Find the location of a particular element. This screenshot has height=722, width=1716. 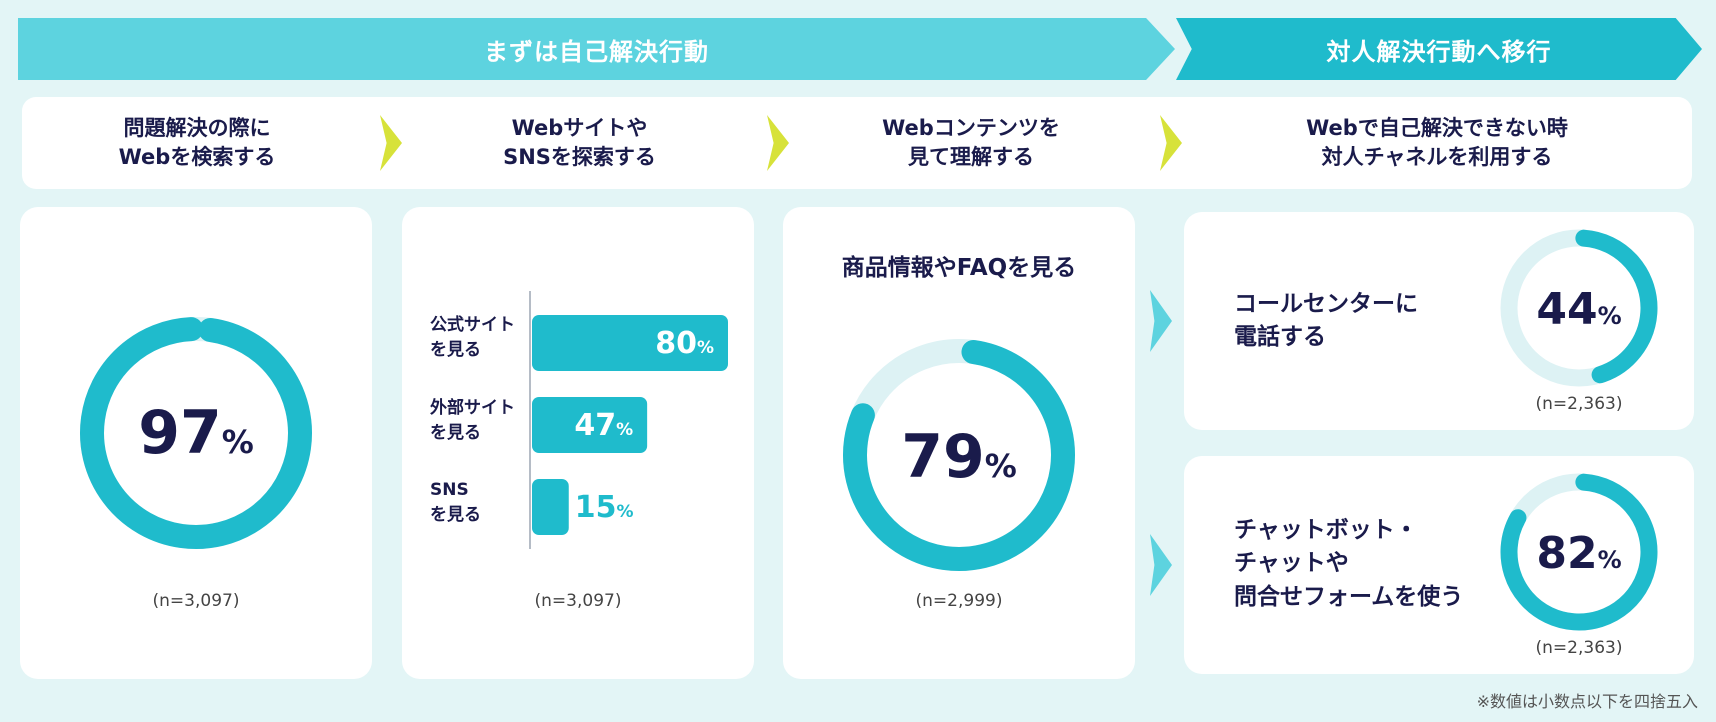

donut-chart-content: 79% is located at coordinates (959, 454).